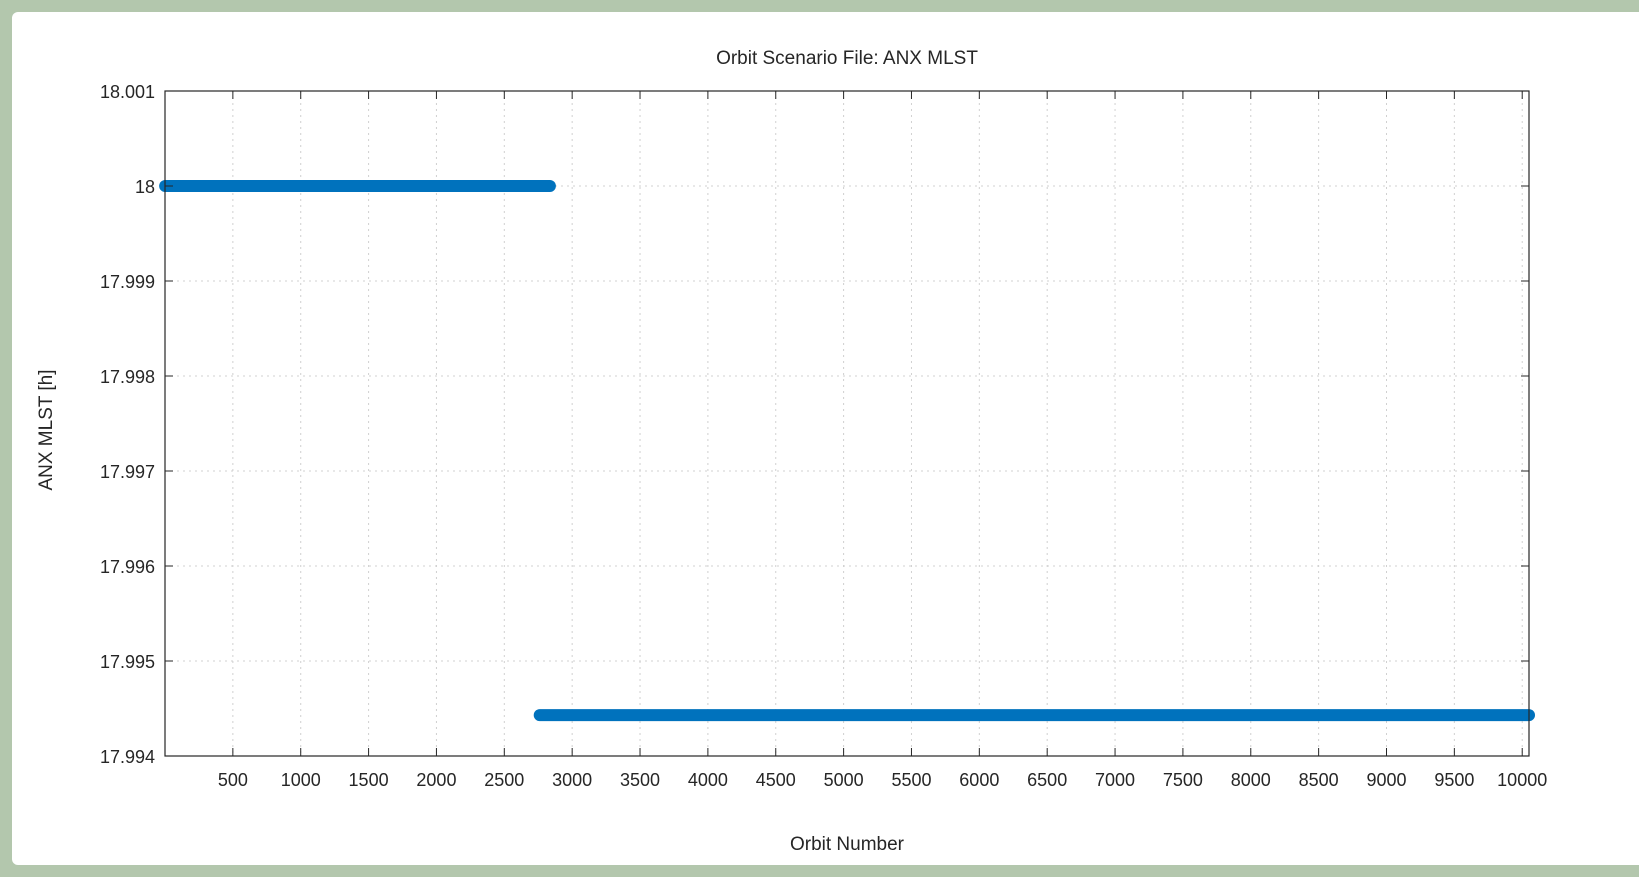  What do you see at coordinates (847, 844) in the screenshot?
I see `x-axis-label: Orbit Number` at bounding box center [847, 844].